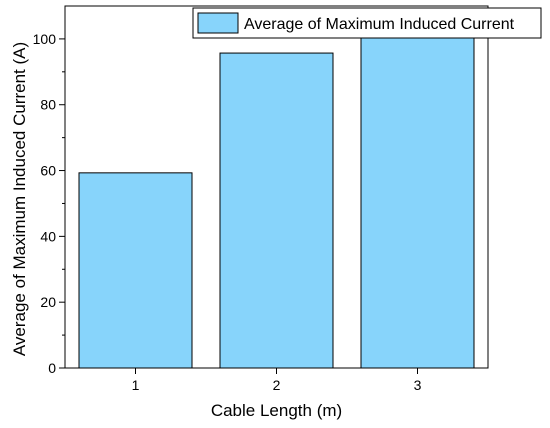 This screenshot has width=550, height=428. Describe the element at coordinates (48, 236) in the screenshot. I see `y-tick-label: 40` at that location.